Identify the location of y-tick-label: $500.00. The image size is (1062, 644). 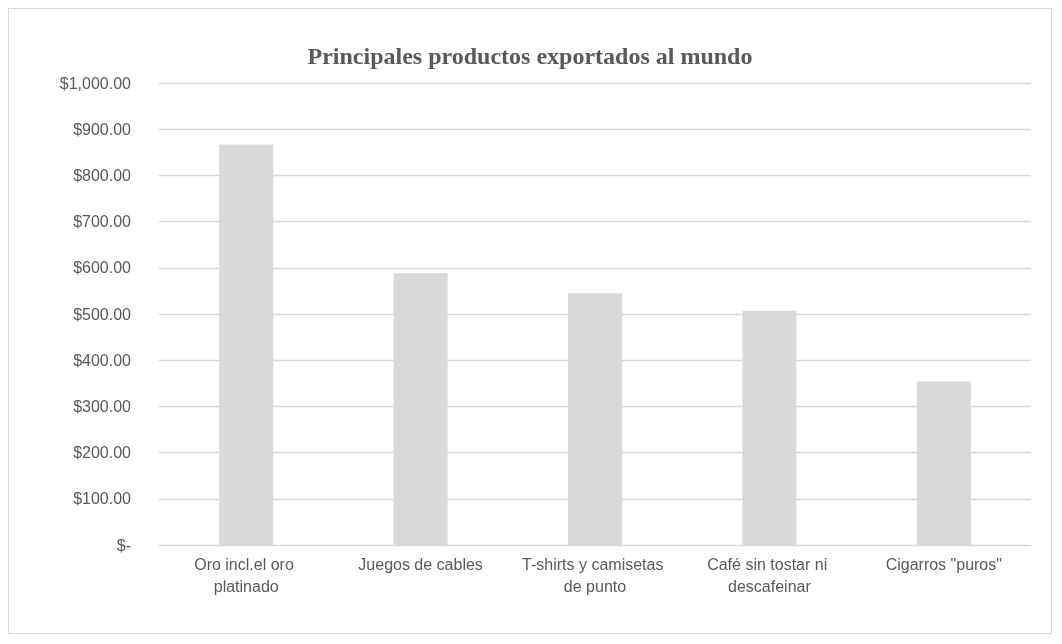
(102, 314).